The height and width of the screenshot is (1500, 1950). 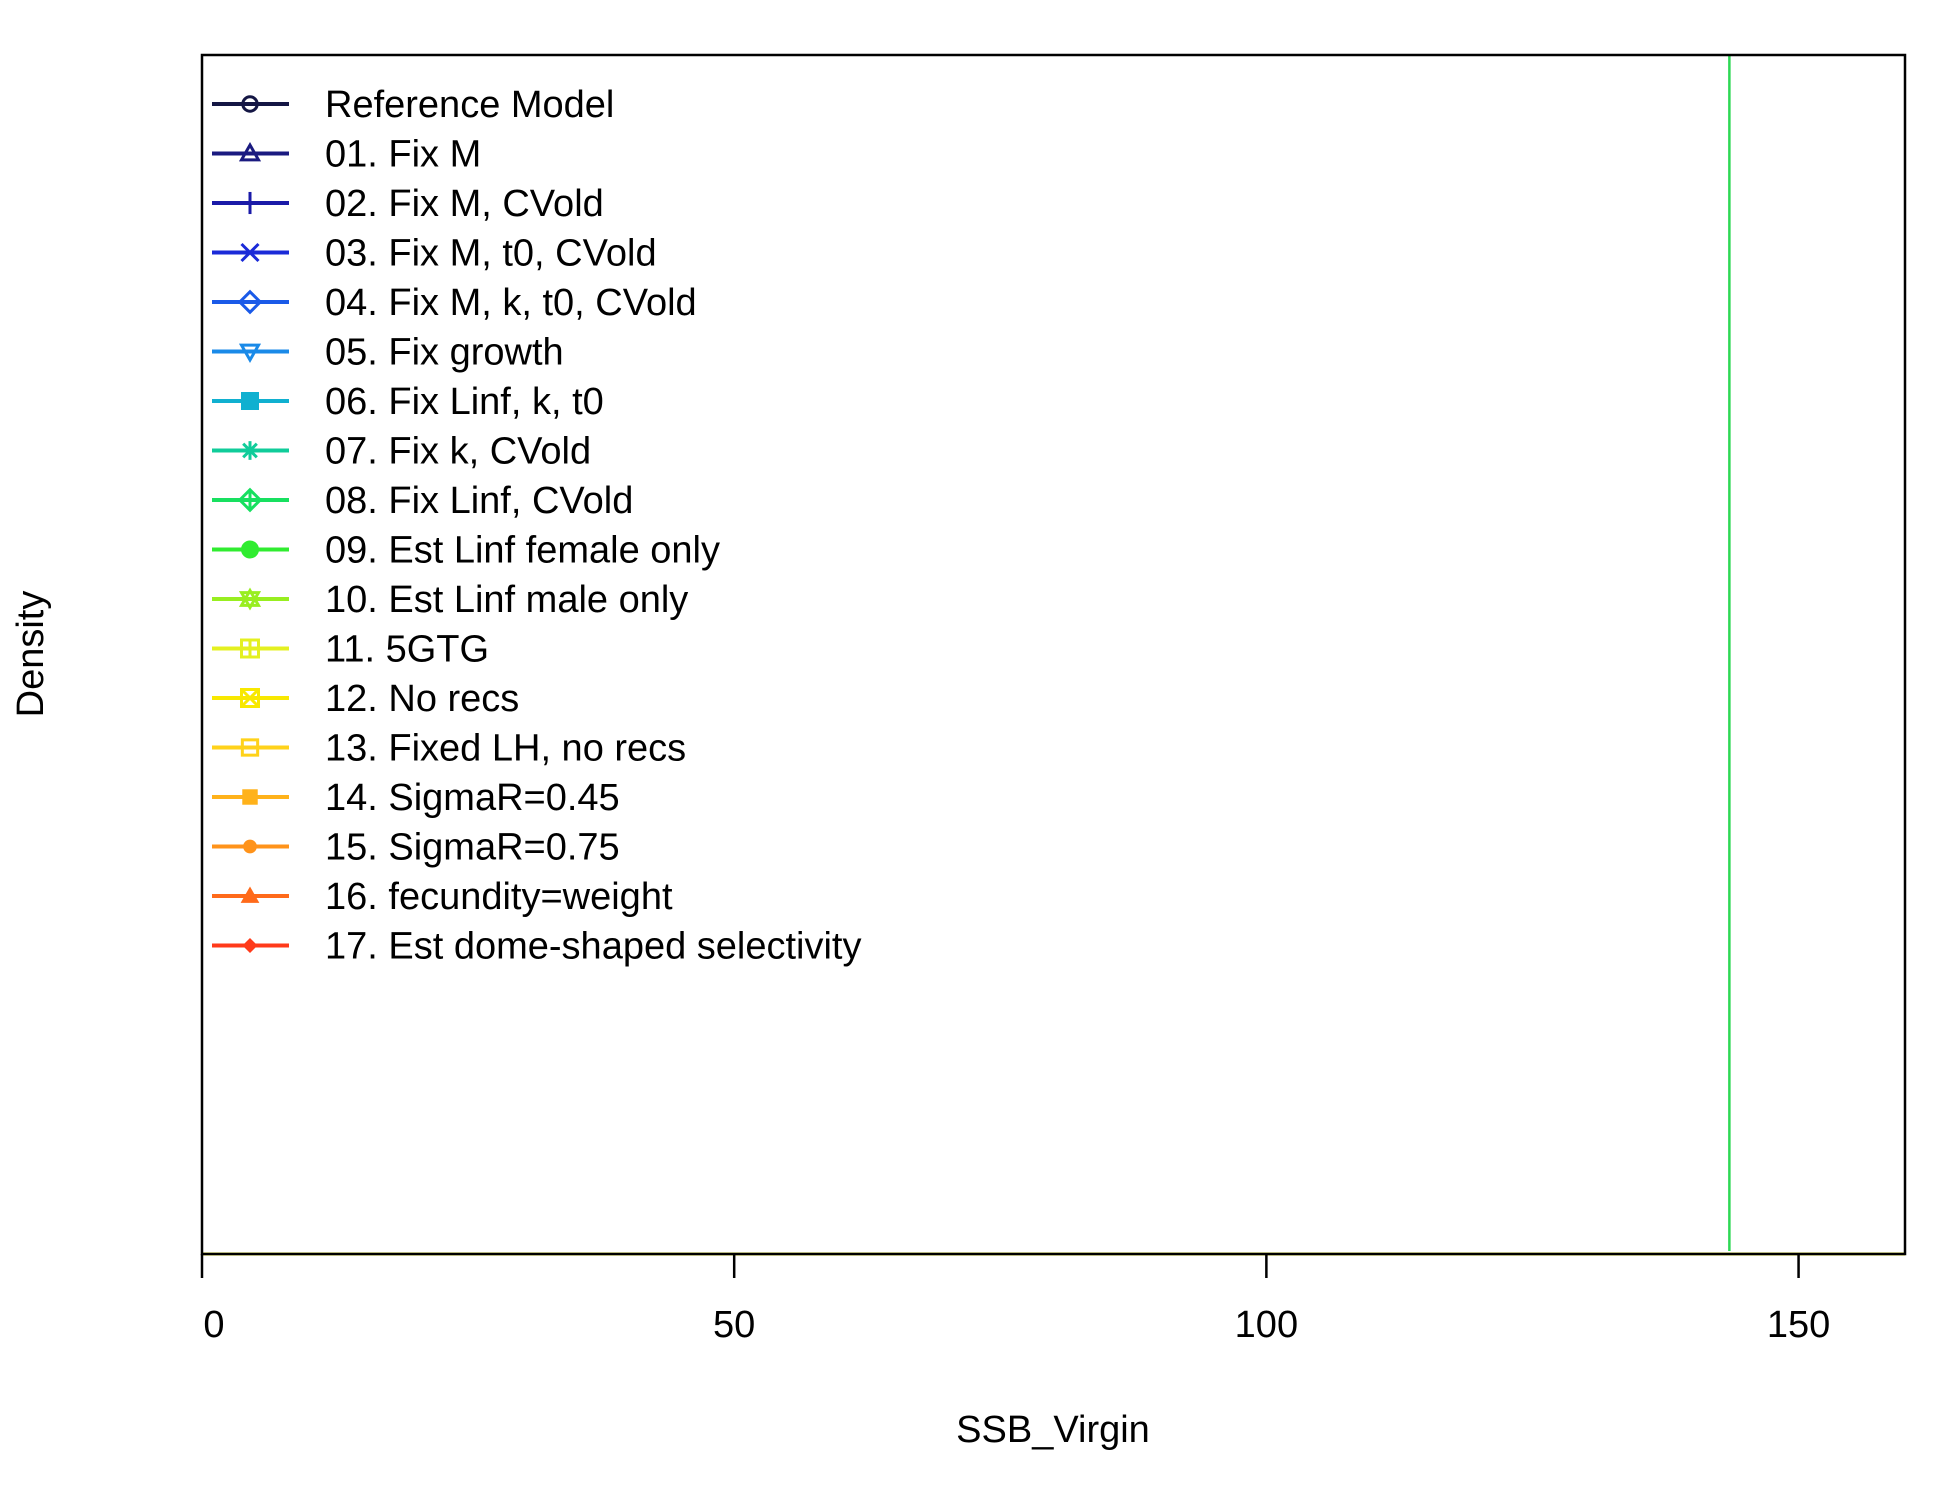 I want to click on legend-item: 15. SigmaR=0.75, so click(x=416, y=848).